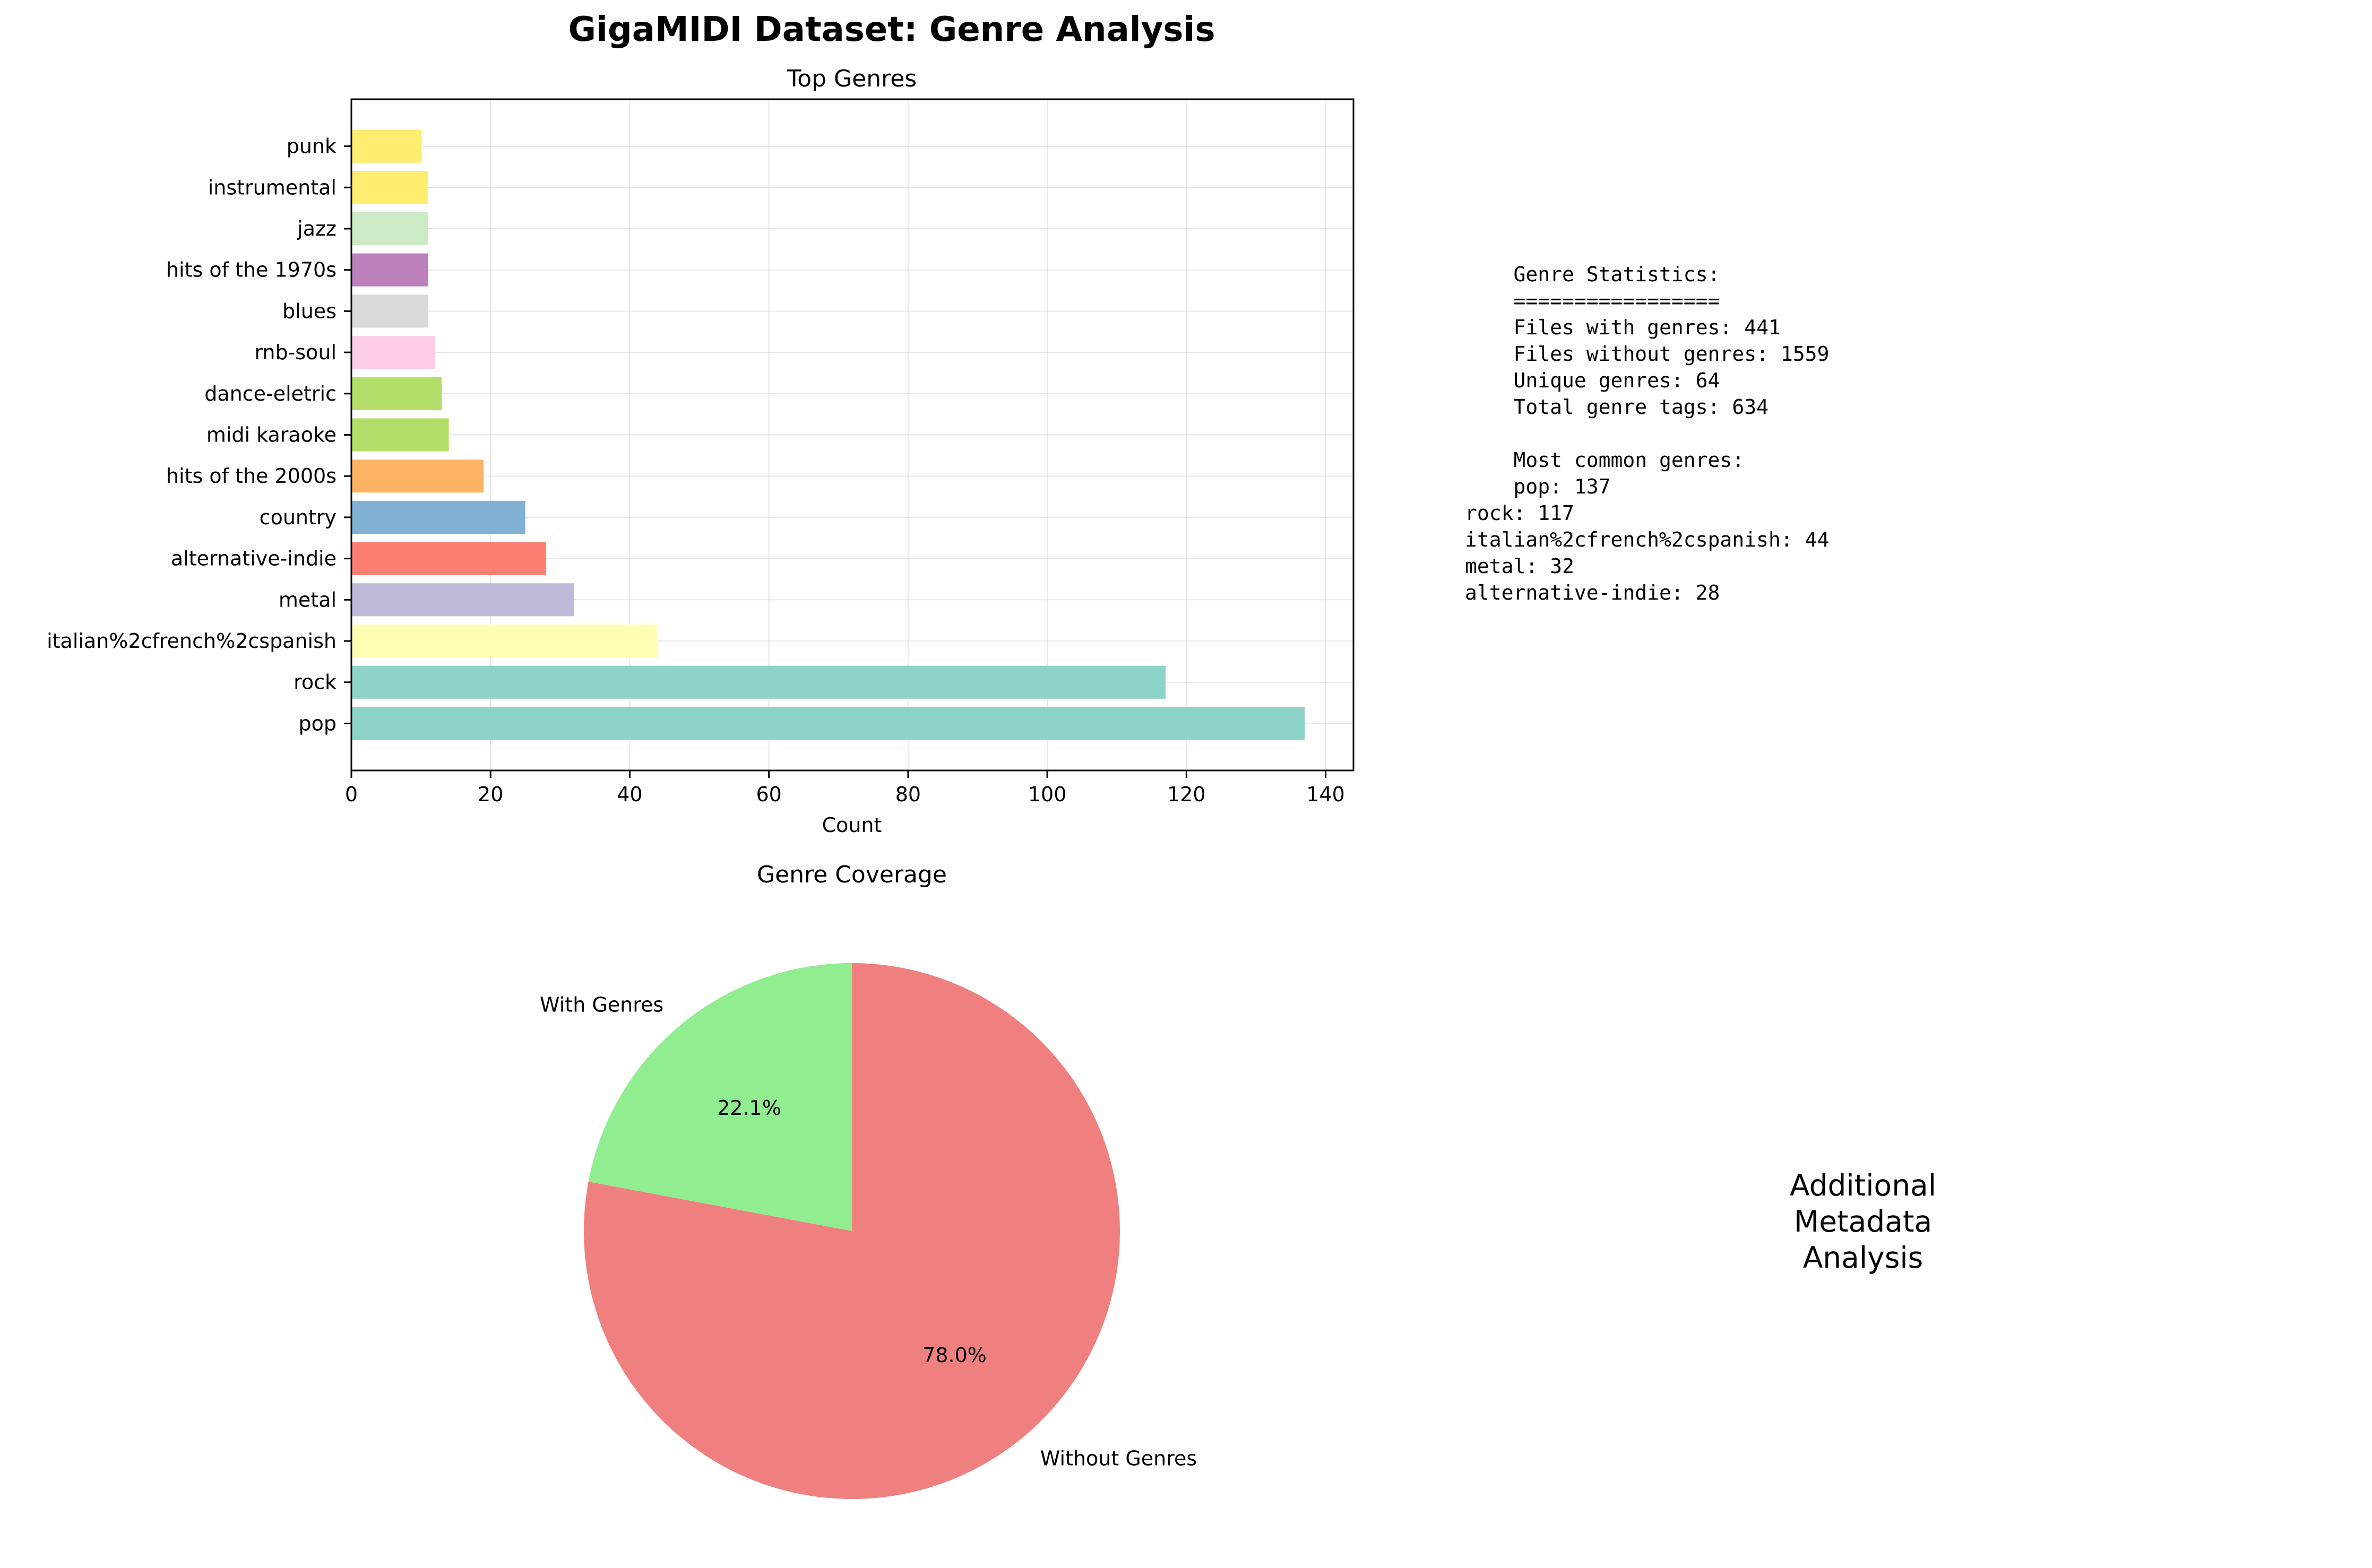 This screenshot has width=2372, height=1568. Describe the element at coordinates (504, 641) in the screenshot. I see `bar-italian-2cfrench-2cspanish` at that location.